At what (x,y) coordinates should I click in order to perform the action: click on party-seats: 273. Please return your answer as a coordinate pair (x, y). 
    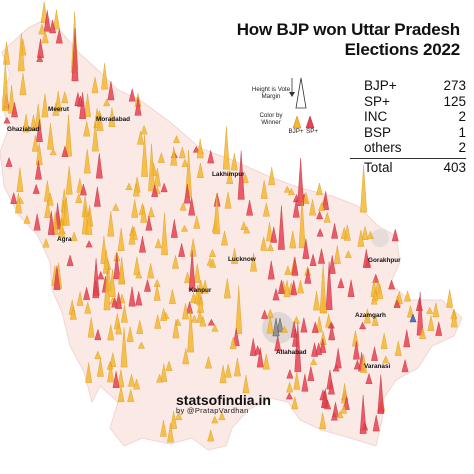
    Looking at the image, I should click on (454, 85).